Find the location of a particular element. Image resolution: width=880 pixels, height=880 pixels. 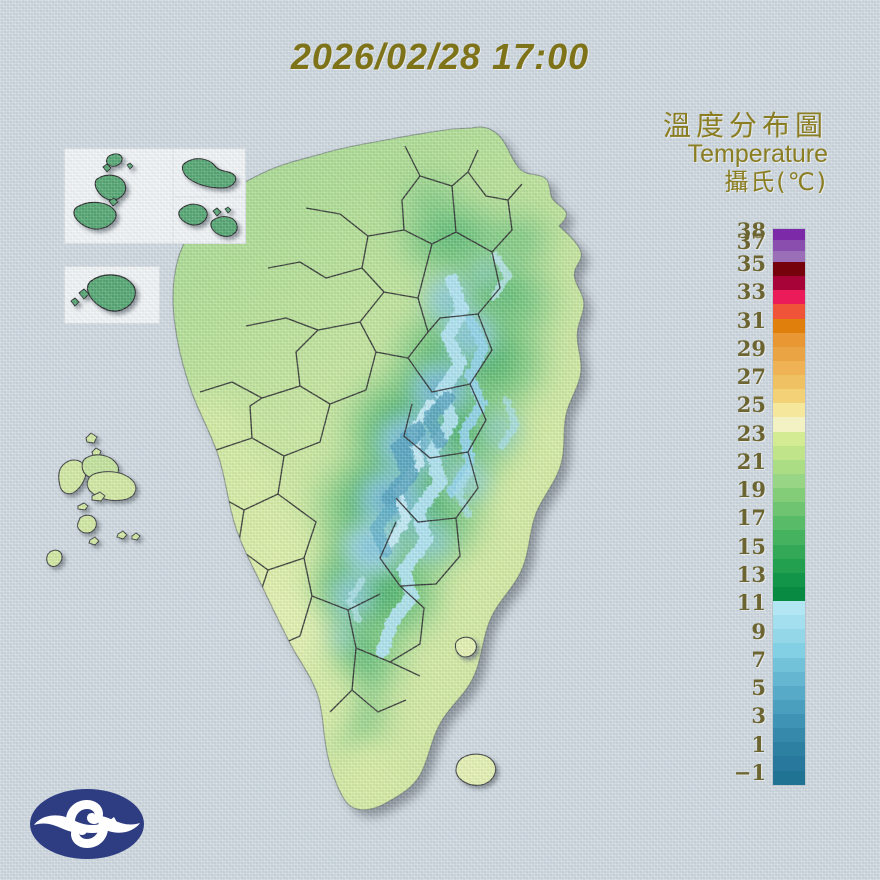

cwa-logo is located at coordinates (87, 824).